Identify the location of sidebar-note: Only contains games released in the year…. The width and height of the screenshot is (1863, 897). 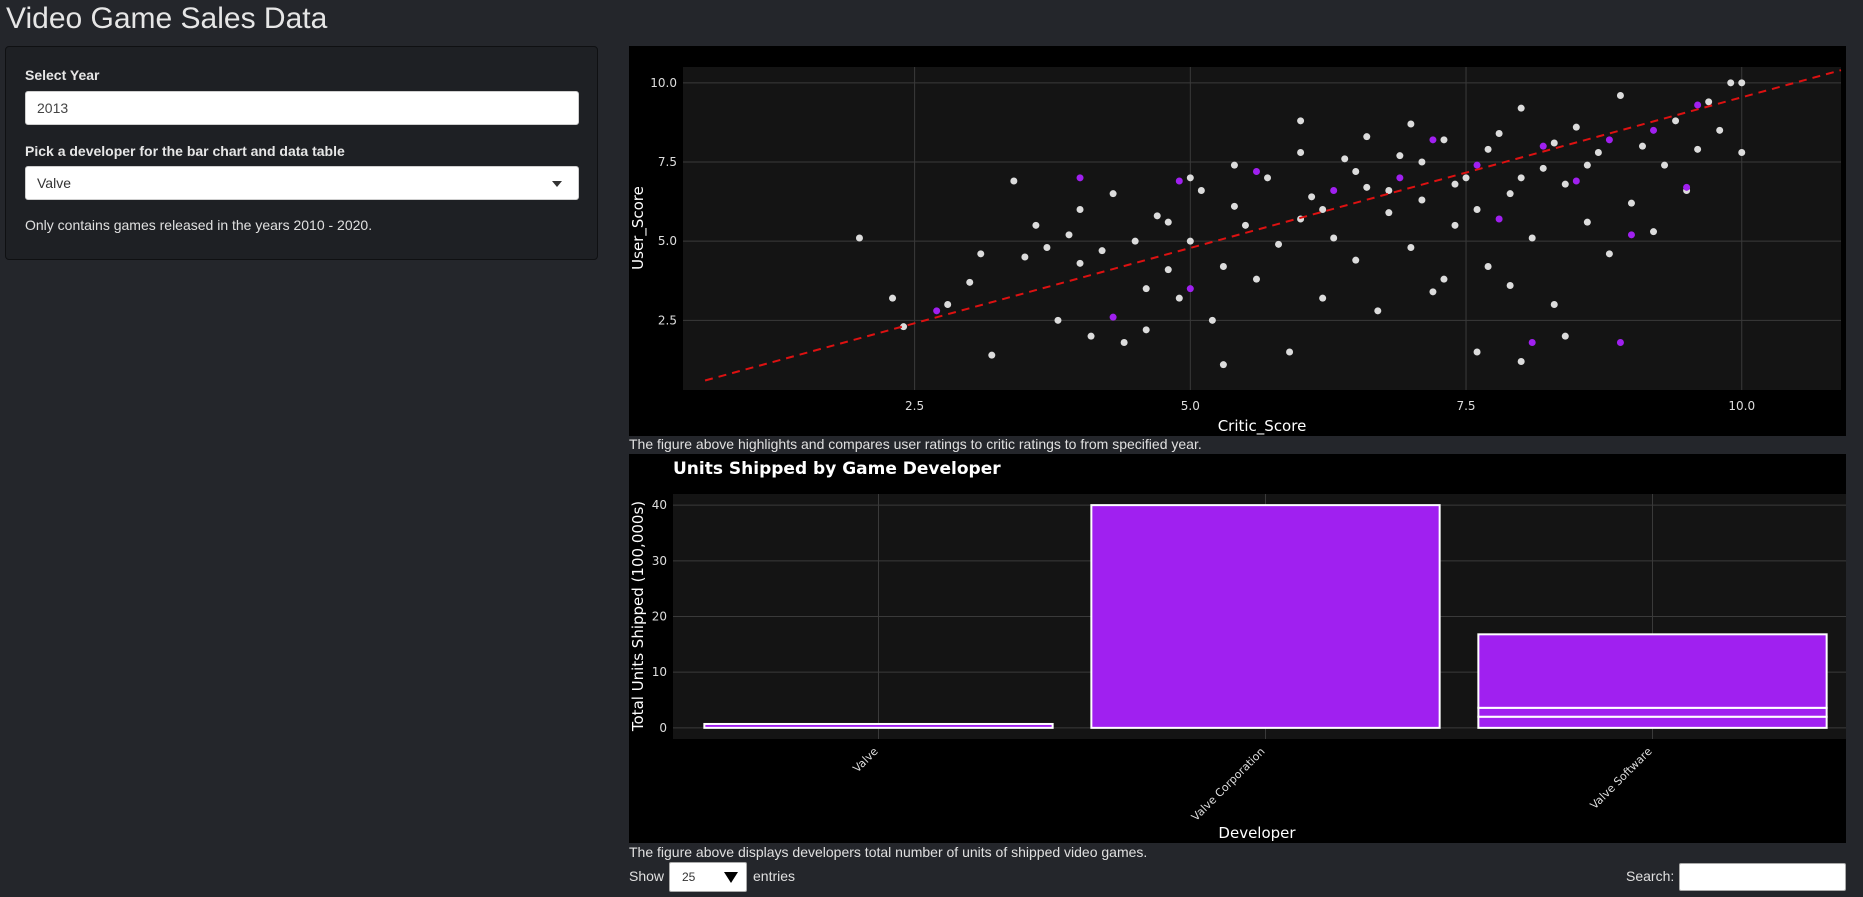
(199, 225).